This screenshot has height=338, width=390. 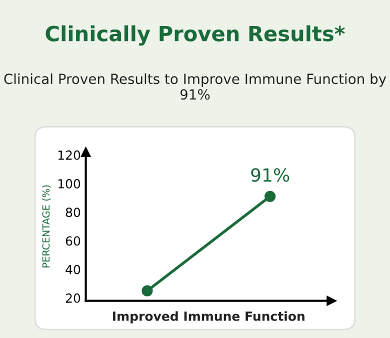 I want to click on y-tick-label: 100, so click(x=69, y=183).